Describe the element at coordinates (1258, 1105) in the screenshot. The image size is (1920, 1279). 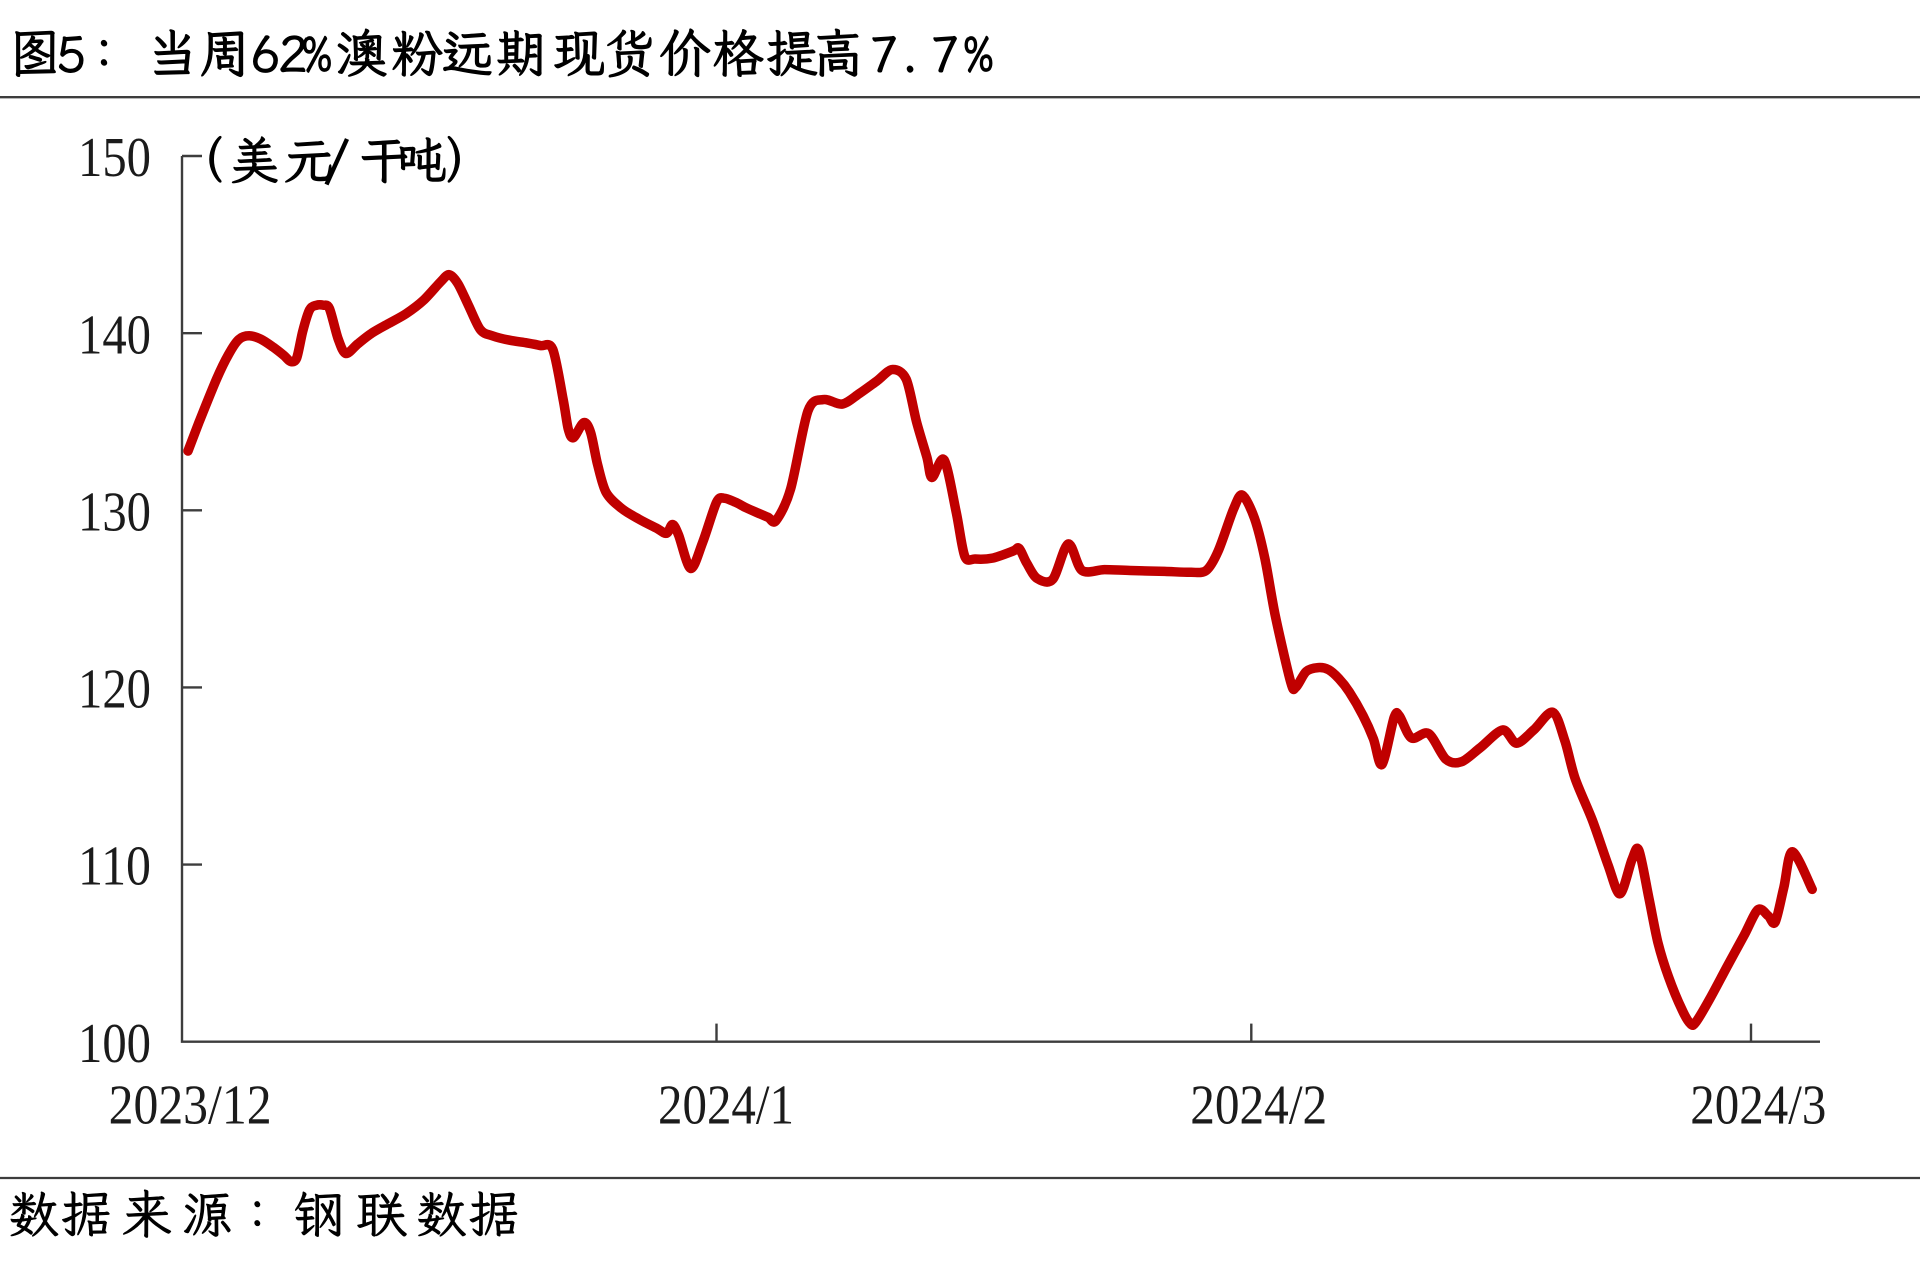
I see `svg-text: 2024/2` at that location.